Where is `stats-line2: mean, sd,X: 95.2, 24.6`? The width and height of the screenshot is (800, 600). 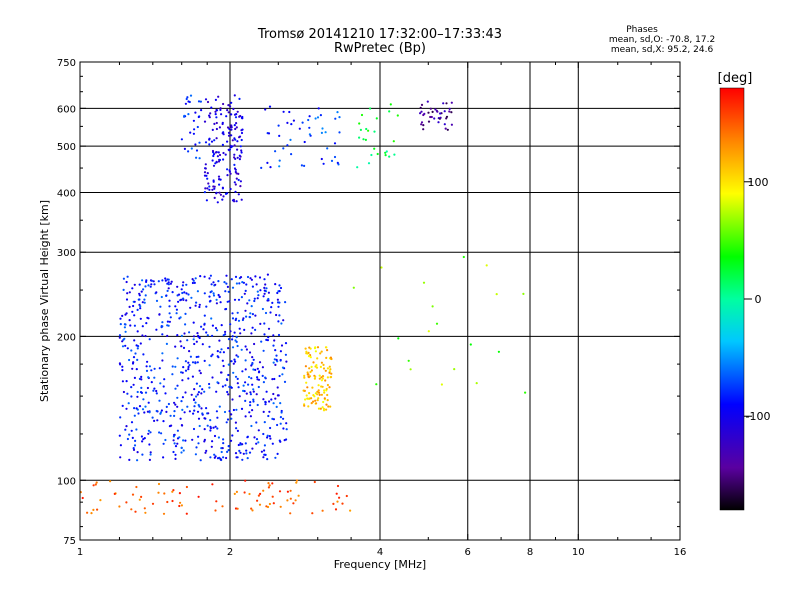
stats-line2: mean, sd,X: 95.2, 24.6 is located at coordinates (662, 50).